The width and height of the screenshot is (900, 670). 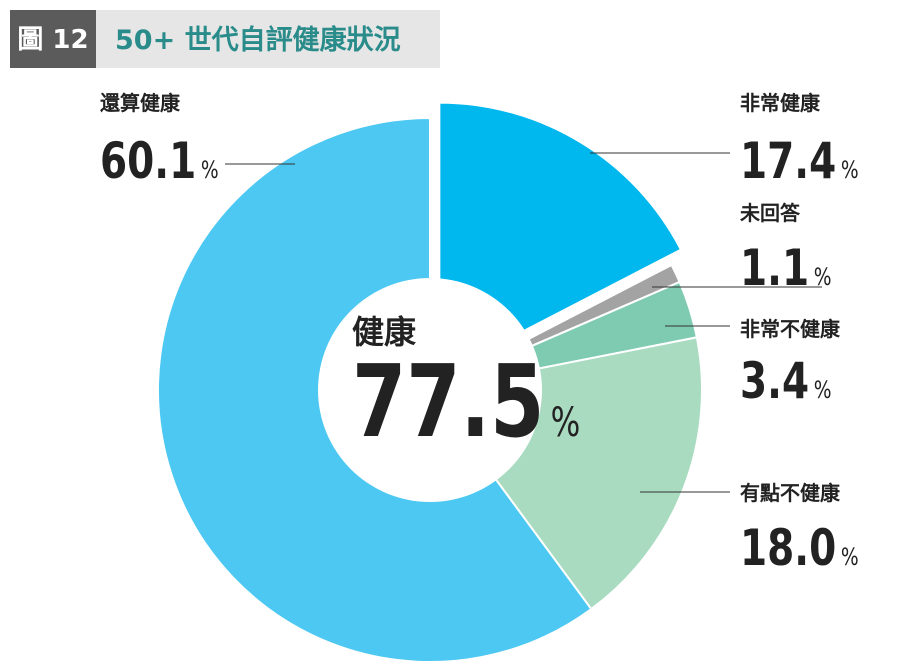 I want to click on figure-badge, so click(x=53, y=39).